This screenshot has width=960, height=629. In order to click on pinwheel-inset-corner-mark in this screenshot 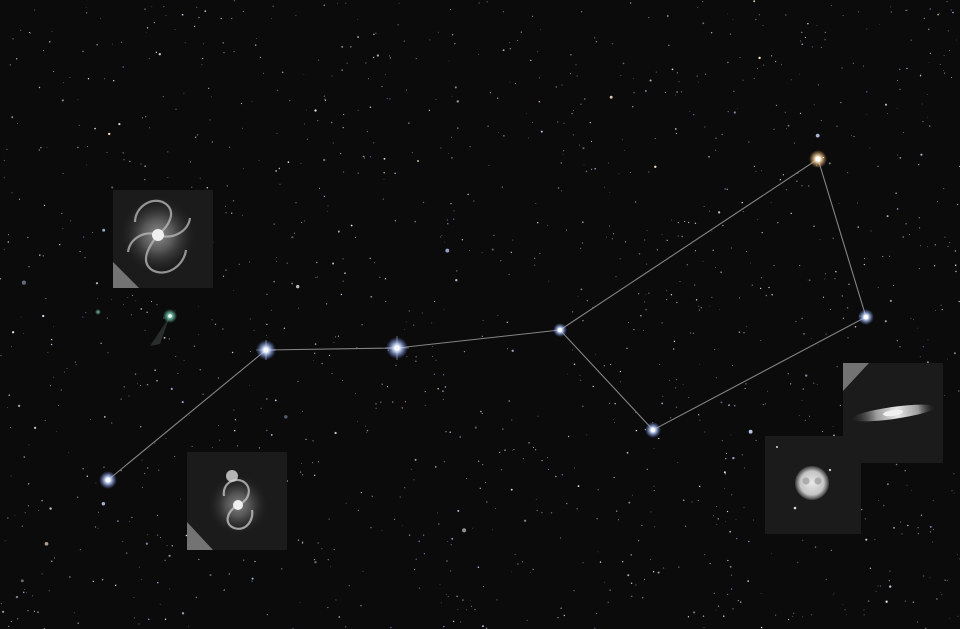, I will do `click(126, 275)`.